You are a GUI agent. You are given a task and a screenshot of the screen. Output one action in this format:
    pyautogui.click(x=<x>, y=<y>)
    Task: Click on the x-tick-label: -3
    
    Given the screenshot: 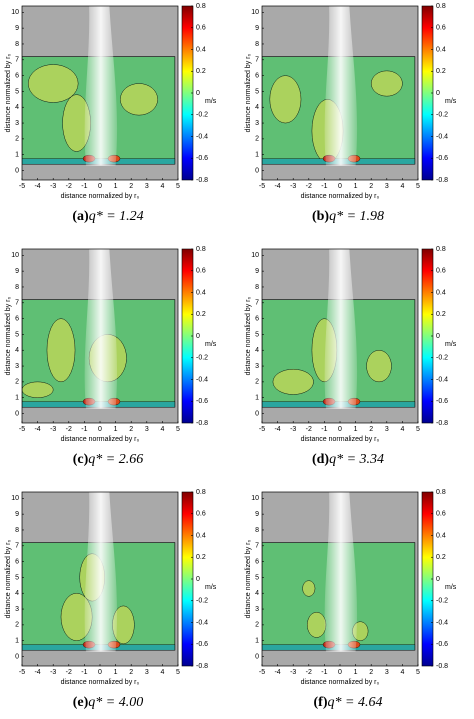 What is the action you would take?
    pyautogui.click(x=293, y=672)
    